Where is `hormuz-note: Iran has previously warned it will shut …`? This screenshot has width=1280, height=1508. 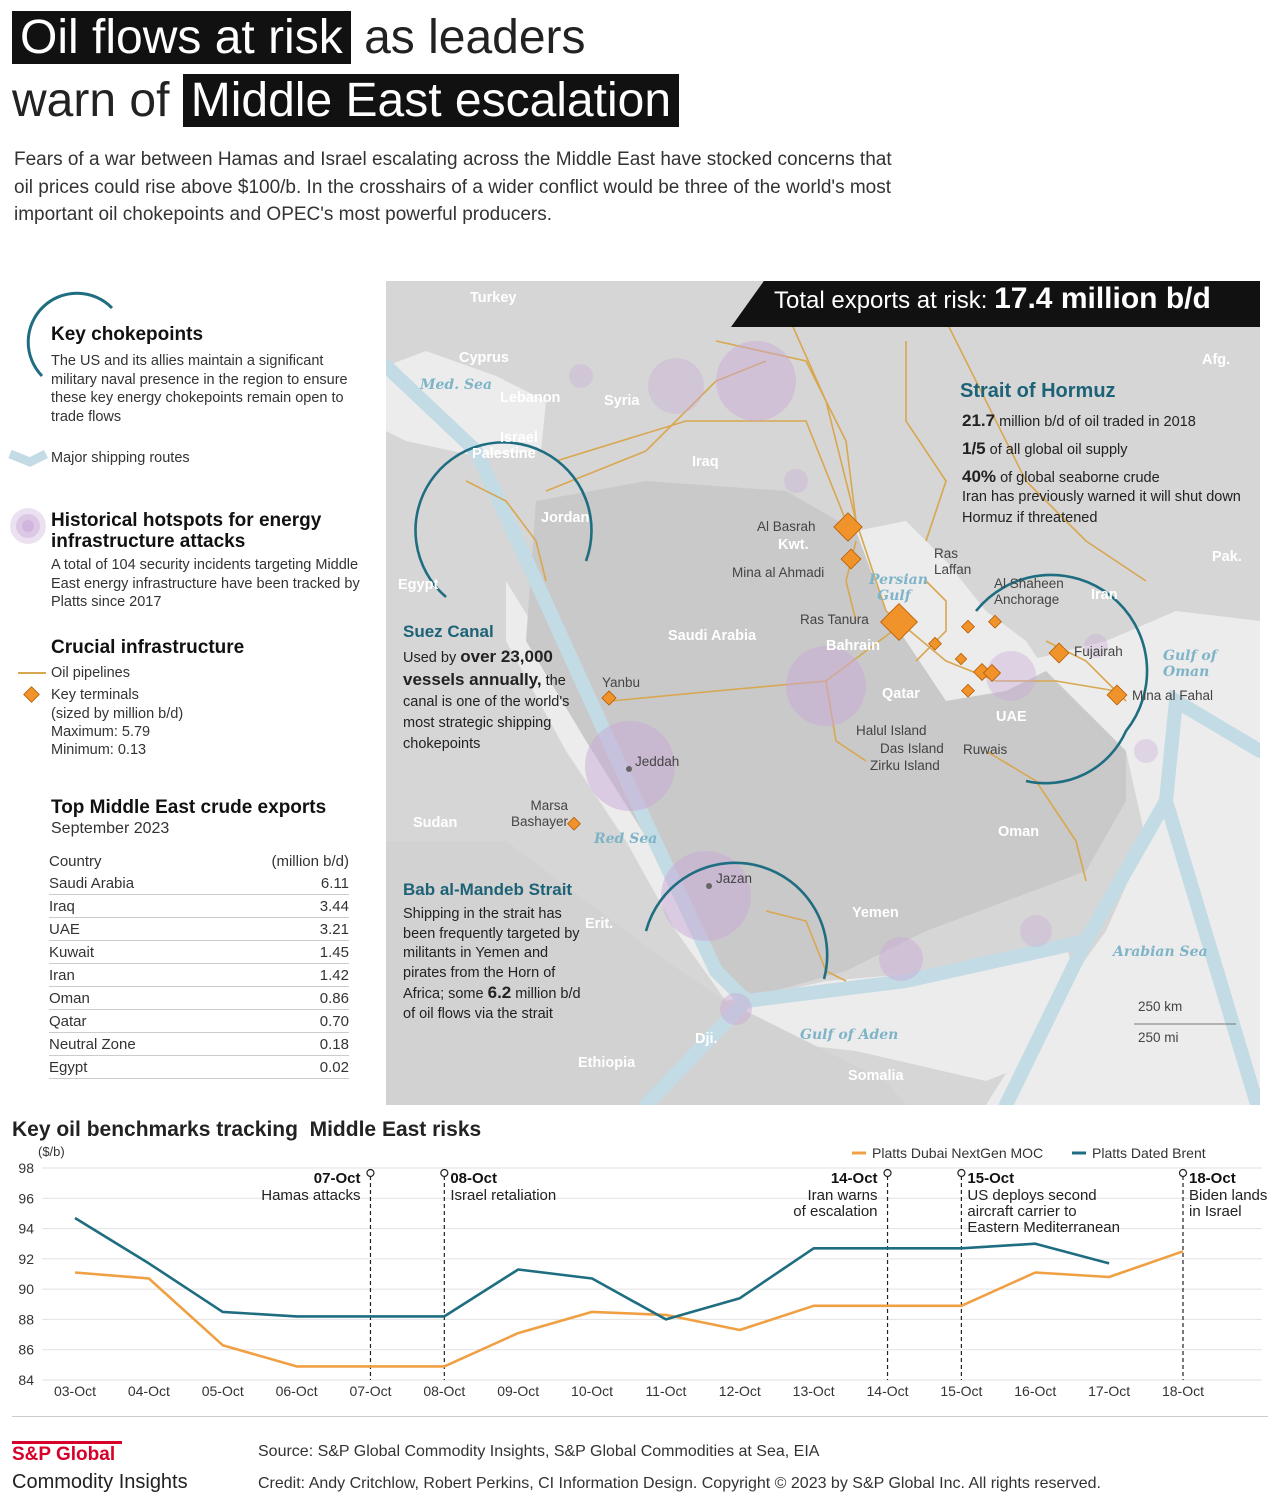
hormuz-note: Iran has previously warned it will shut … is located at coordinates (1101, 507).